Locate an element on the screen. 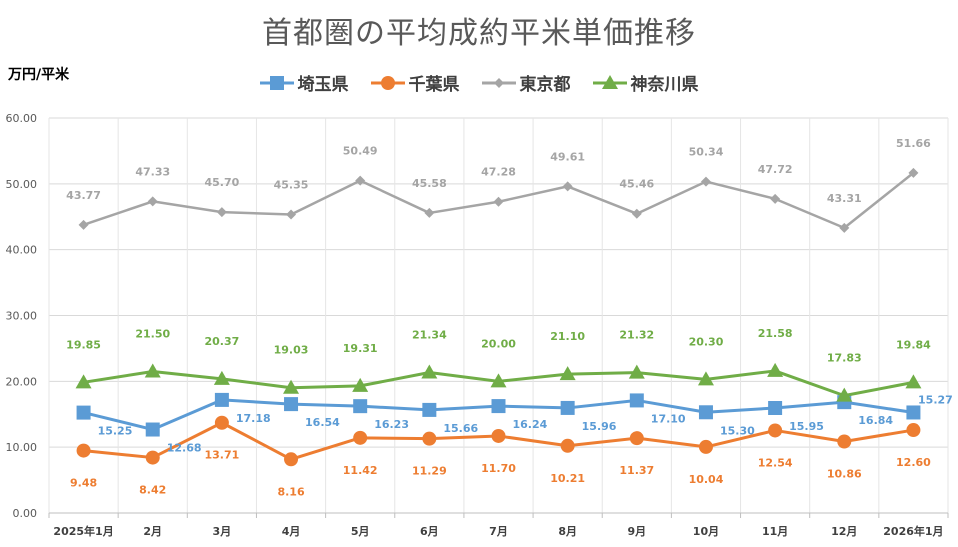 The image size is (958, 547). square-legend-icon is located at coordinates (276, 82).